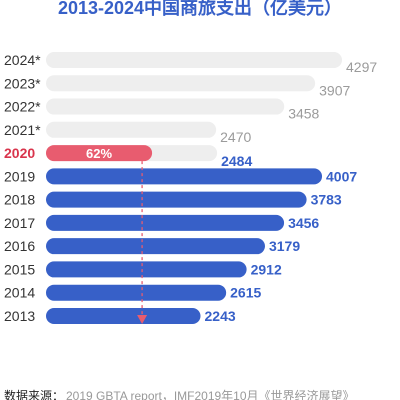 This screenshot has height=400, width=400. I want to click on category-label-2022-forecast: 2022*, so click(22, 107).